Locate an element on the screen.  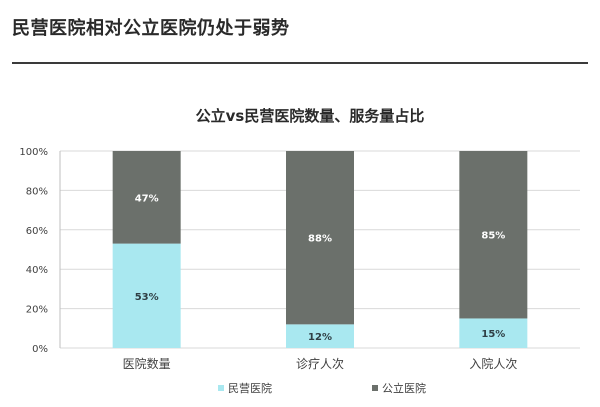
y-tick-label: 40% is located at coordinates (37, 270).